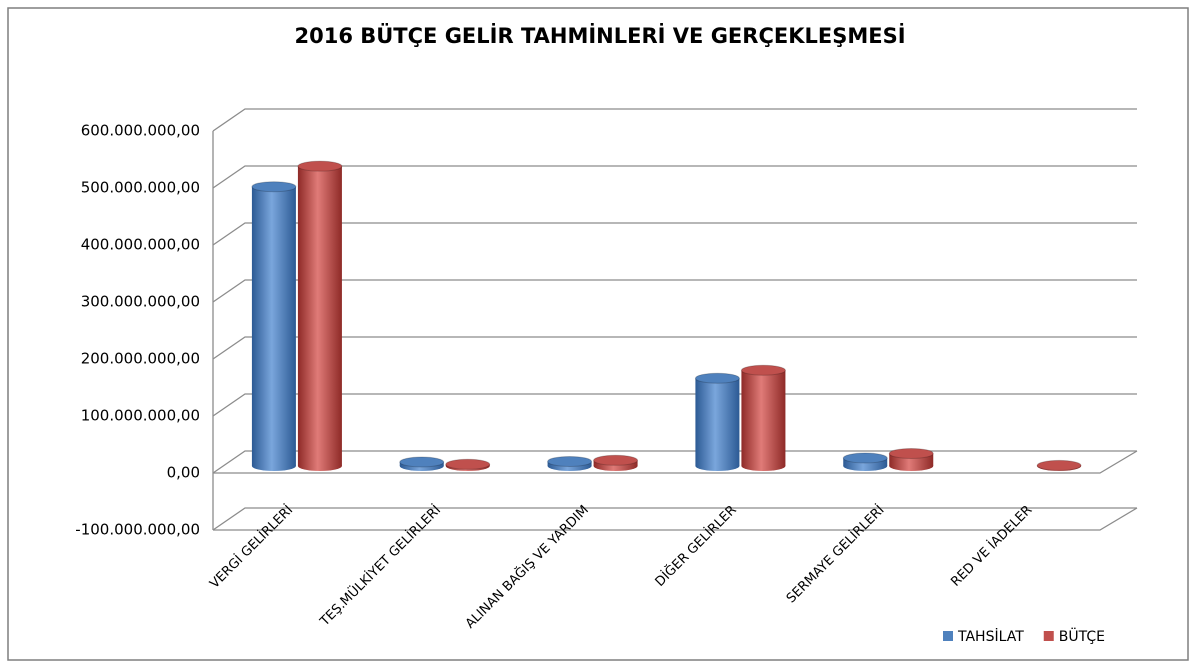  Describe the element at coordinates (140, 416) in the screenshot. I see `y-tick-label: 100.000.000,00` at that location.